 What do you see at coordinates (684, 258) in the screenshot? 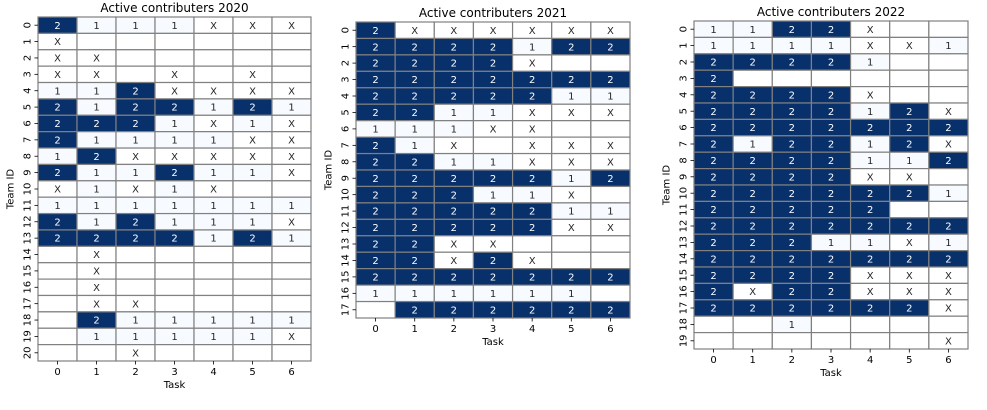
I see `y-tick-label: 14` at bounding box center [684, 258].